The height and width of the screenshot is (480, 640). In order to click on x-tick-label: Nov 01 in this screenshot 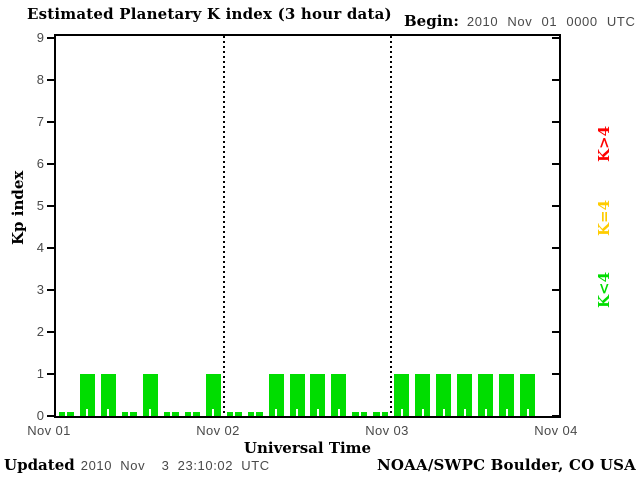, I will do `click(49, 430)`.